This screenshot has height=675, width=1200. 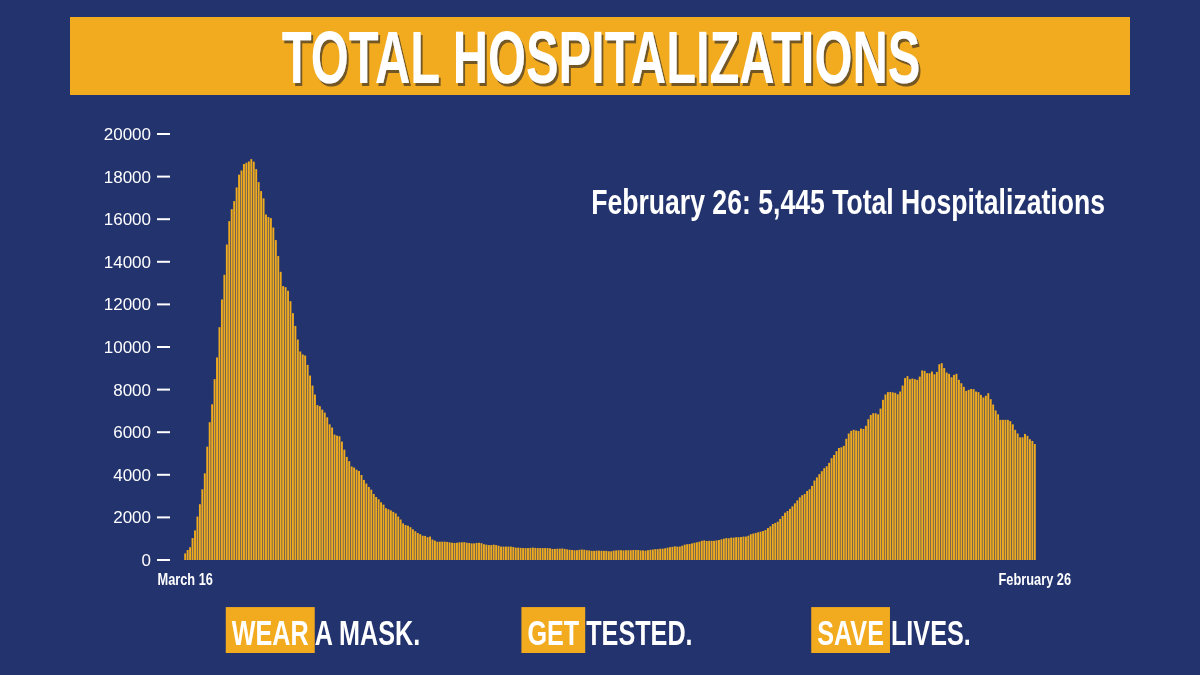 What do you see at coordinates (894, 633) in the screenshot?
I see `text: SAVE LIVES.` at bounding box center [894, 633].